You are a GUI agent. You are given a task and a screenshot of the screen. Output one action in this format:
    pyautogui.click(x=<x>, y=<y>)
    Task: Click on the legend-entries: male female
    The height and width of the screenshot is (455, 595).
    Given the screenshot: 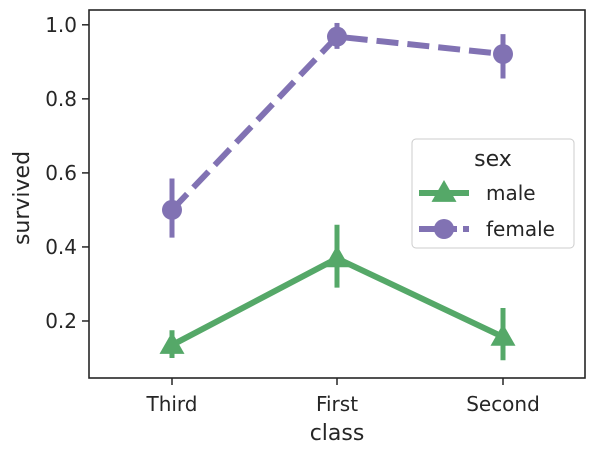 What is the action you would take?
    pyautogui.click(x=487, y=210)
    